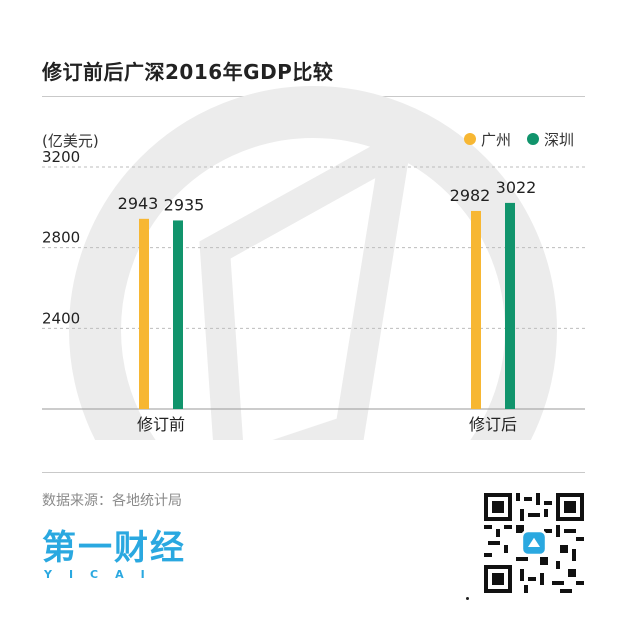 The width and height of the screenshot is (627, 640). I want to click on logo-text: 第一财经, so click(114, 548).